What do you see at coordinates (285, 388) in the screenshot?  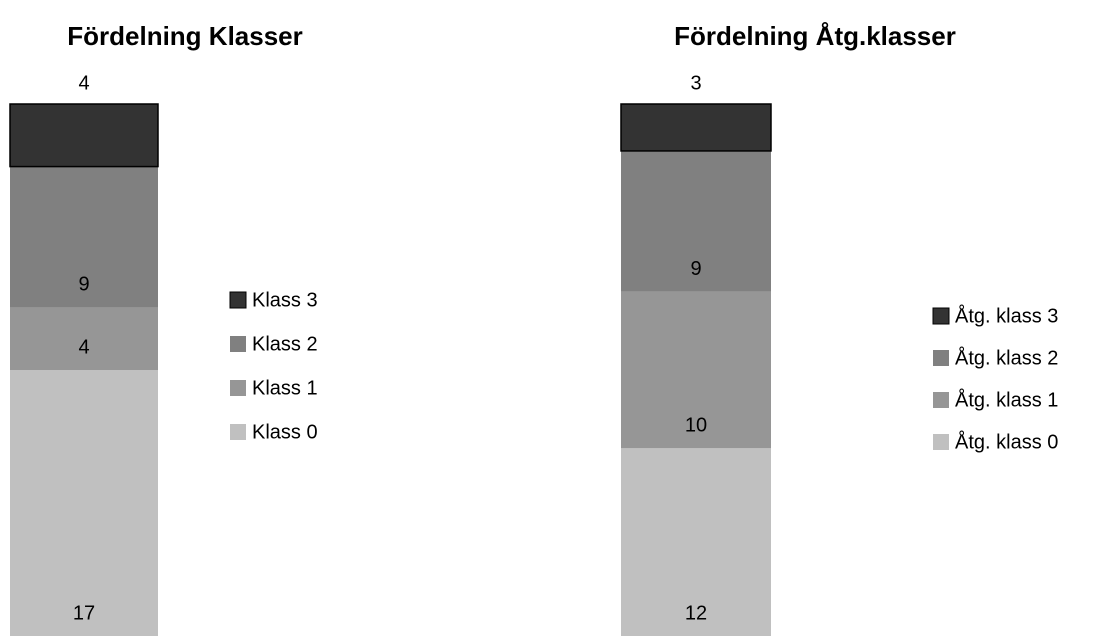 I see `legend-label: Klass 1` at bounding box center [285, 388].